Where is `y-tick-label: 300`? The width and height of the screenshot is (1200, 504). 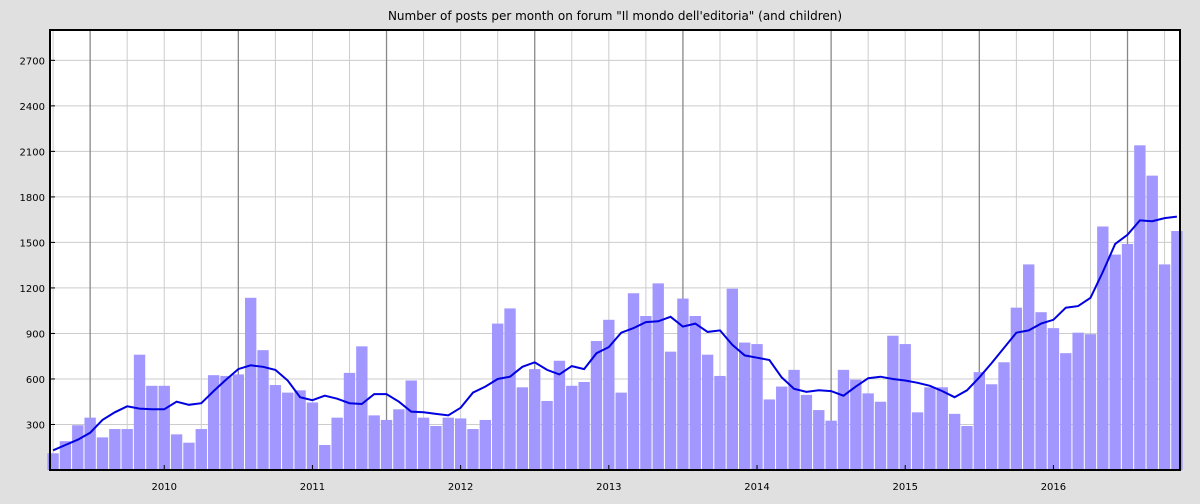 y-tick-label: 300 is located at coordinates (35, 425).